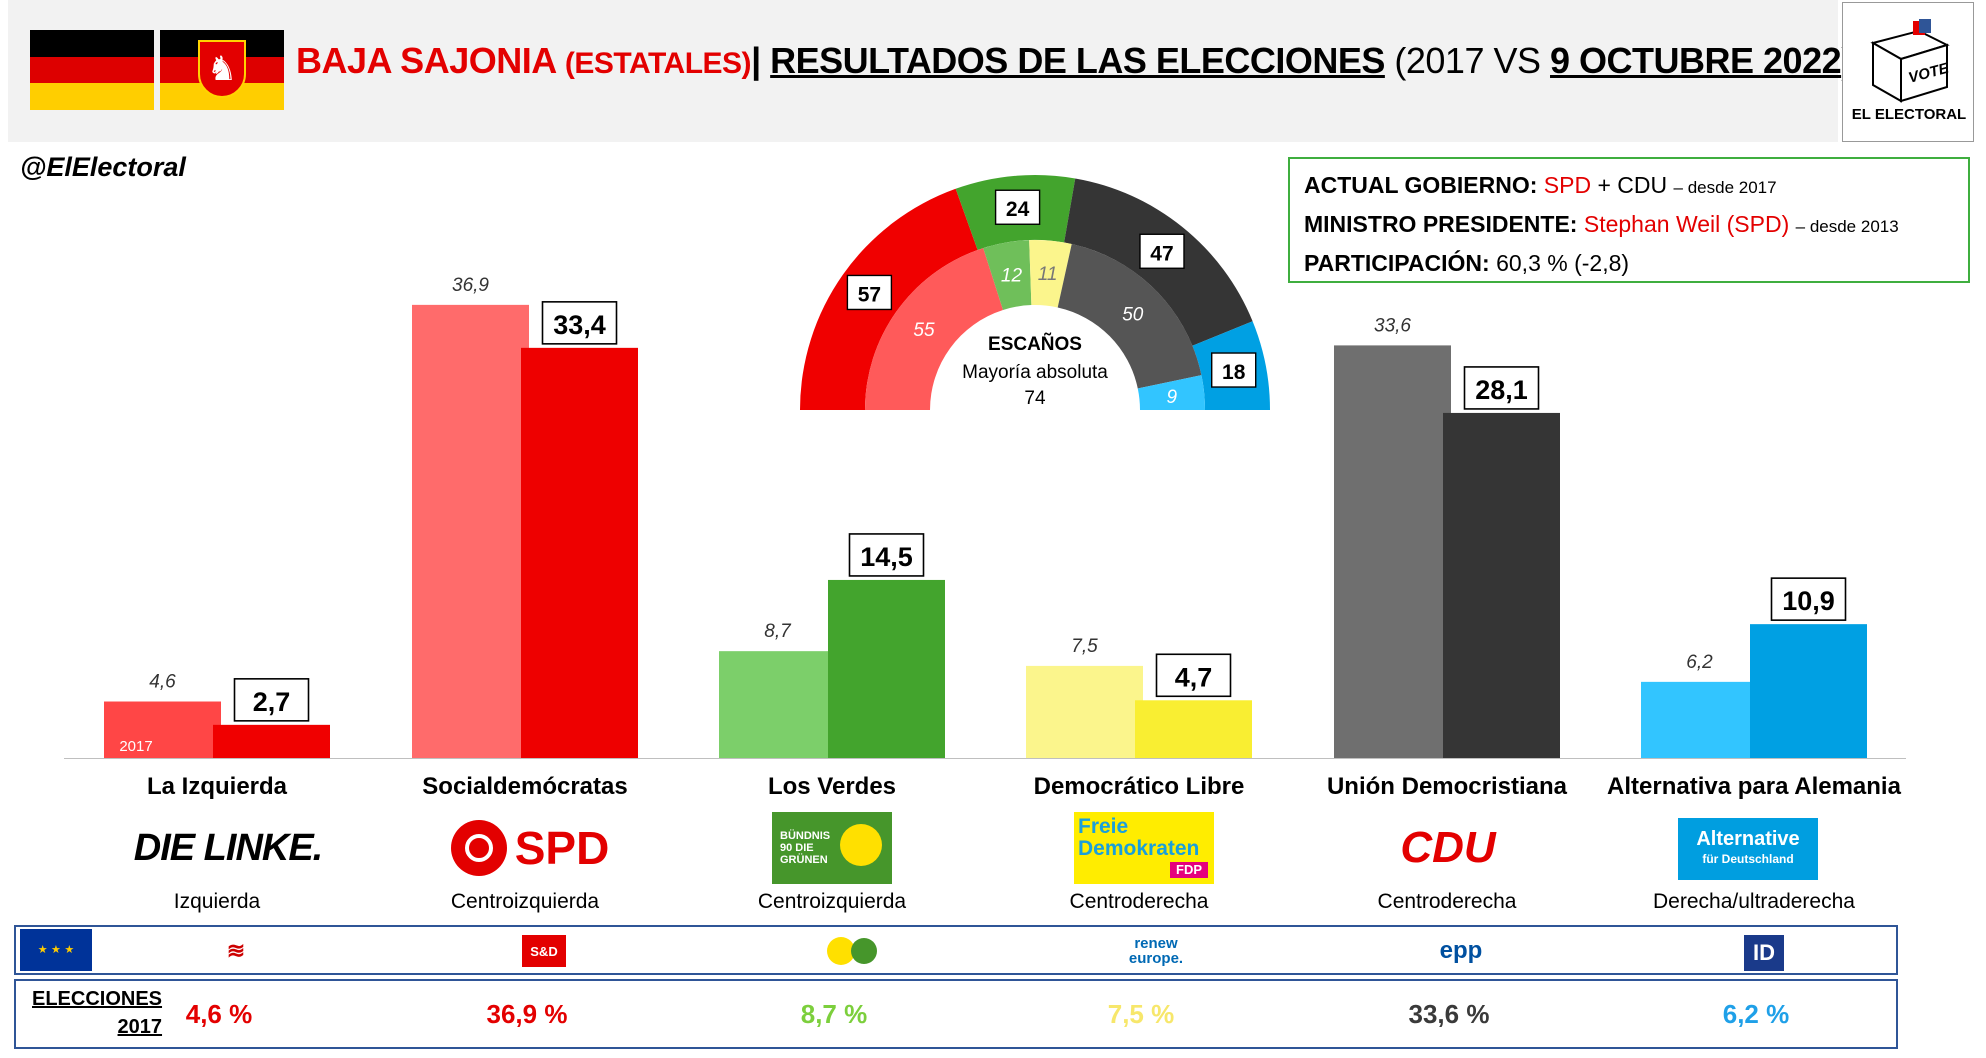 The width and height of the screenshot is (1986, 1058). Describe the element at coordinates (92, 70) in the screenshot. I see `germany-flag-icon` at that location.